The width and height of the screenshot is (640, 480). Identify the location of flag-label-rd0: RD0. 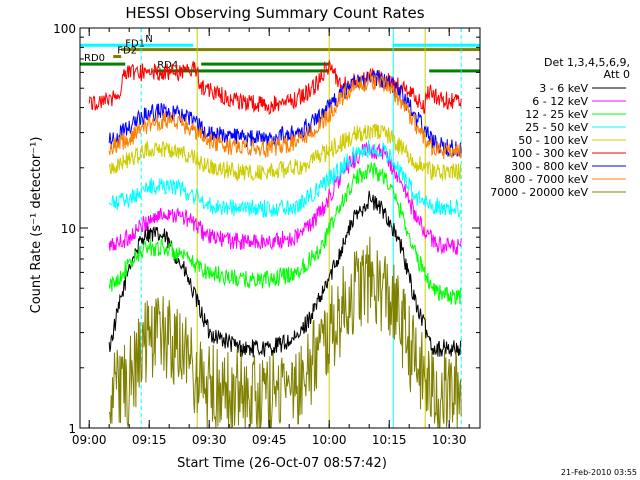
(94, 58).